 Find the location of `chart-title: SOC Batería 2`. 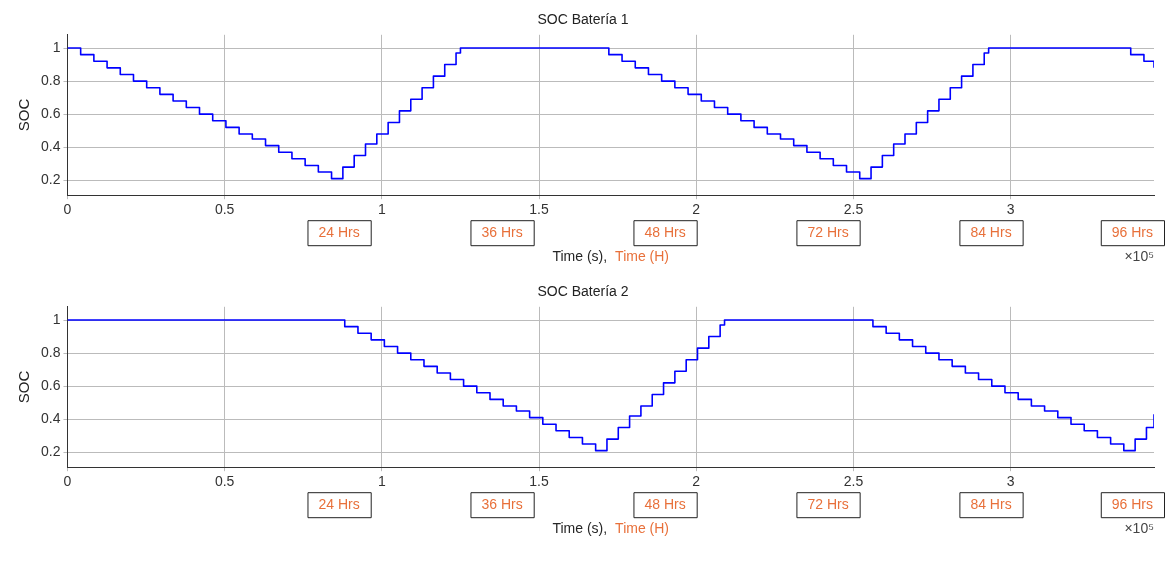

chart-title: SOC Batería 2 is located at coordinates (583, 291).